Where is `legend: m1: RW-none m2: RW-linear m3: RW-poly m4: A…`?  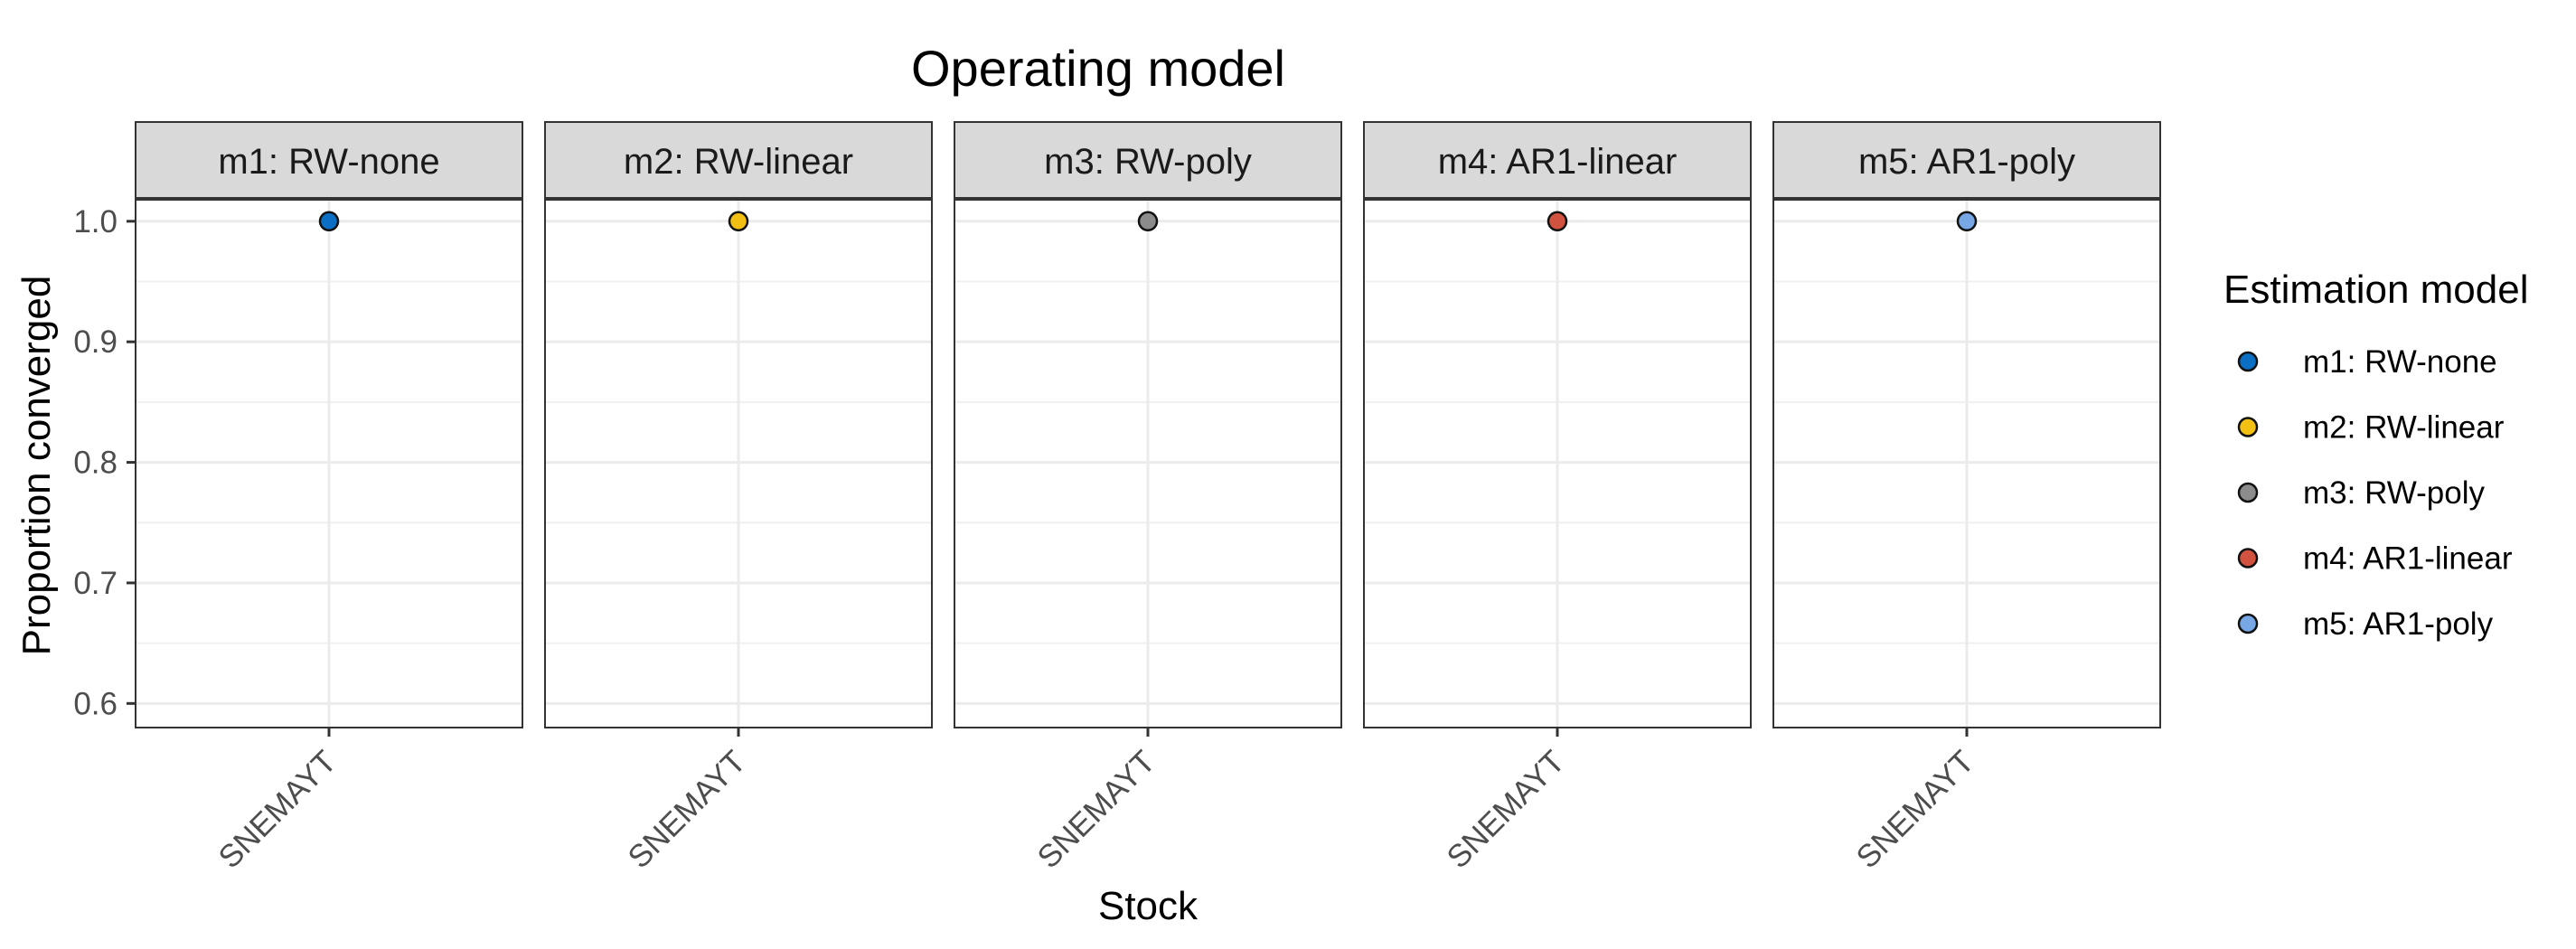
legend: m1: RW-none m2: RW-linear m3: RW-poly m4: A… is located at coordinates (2375, 493).